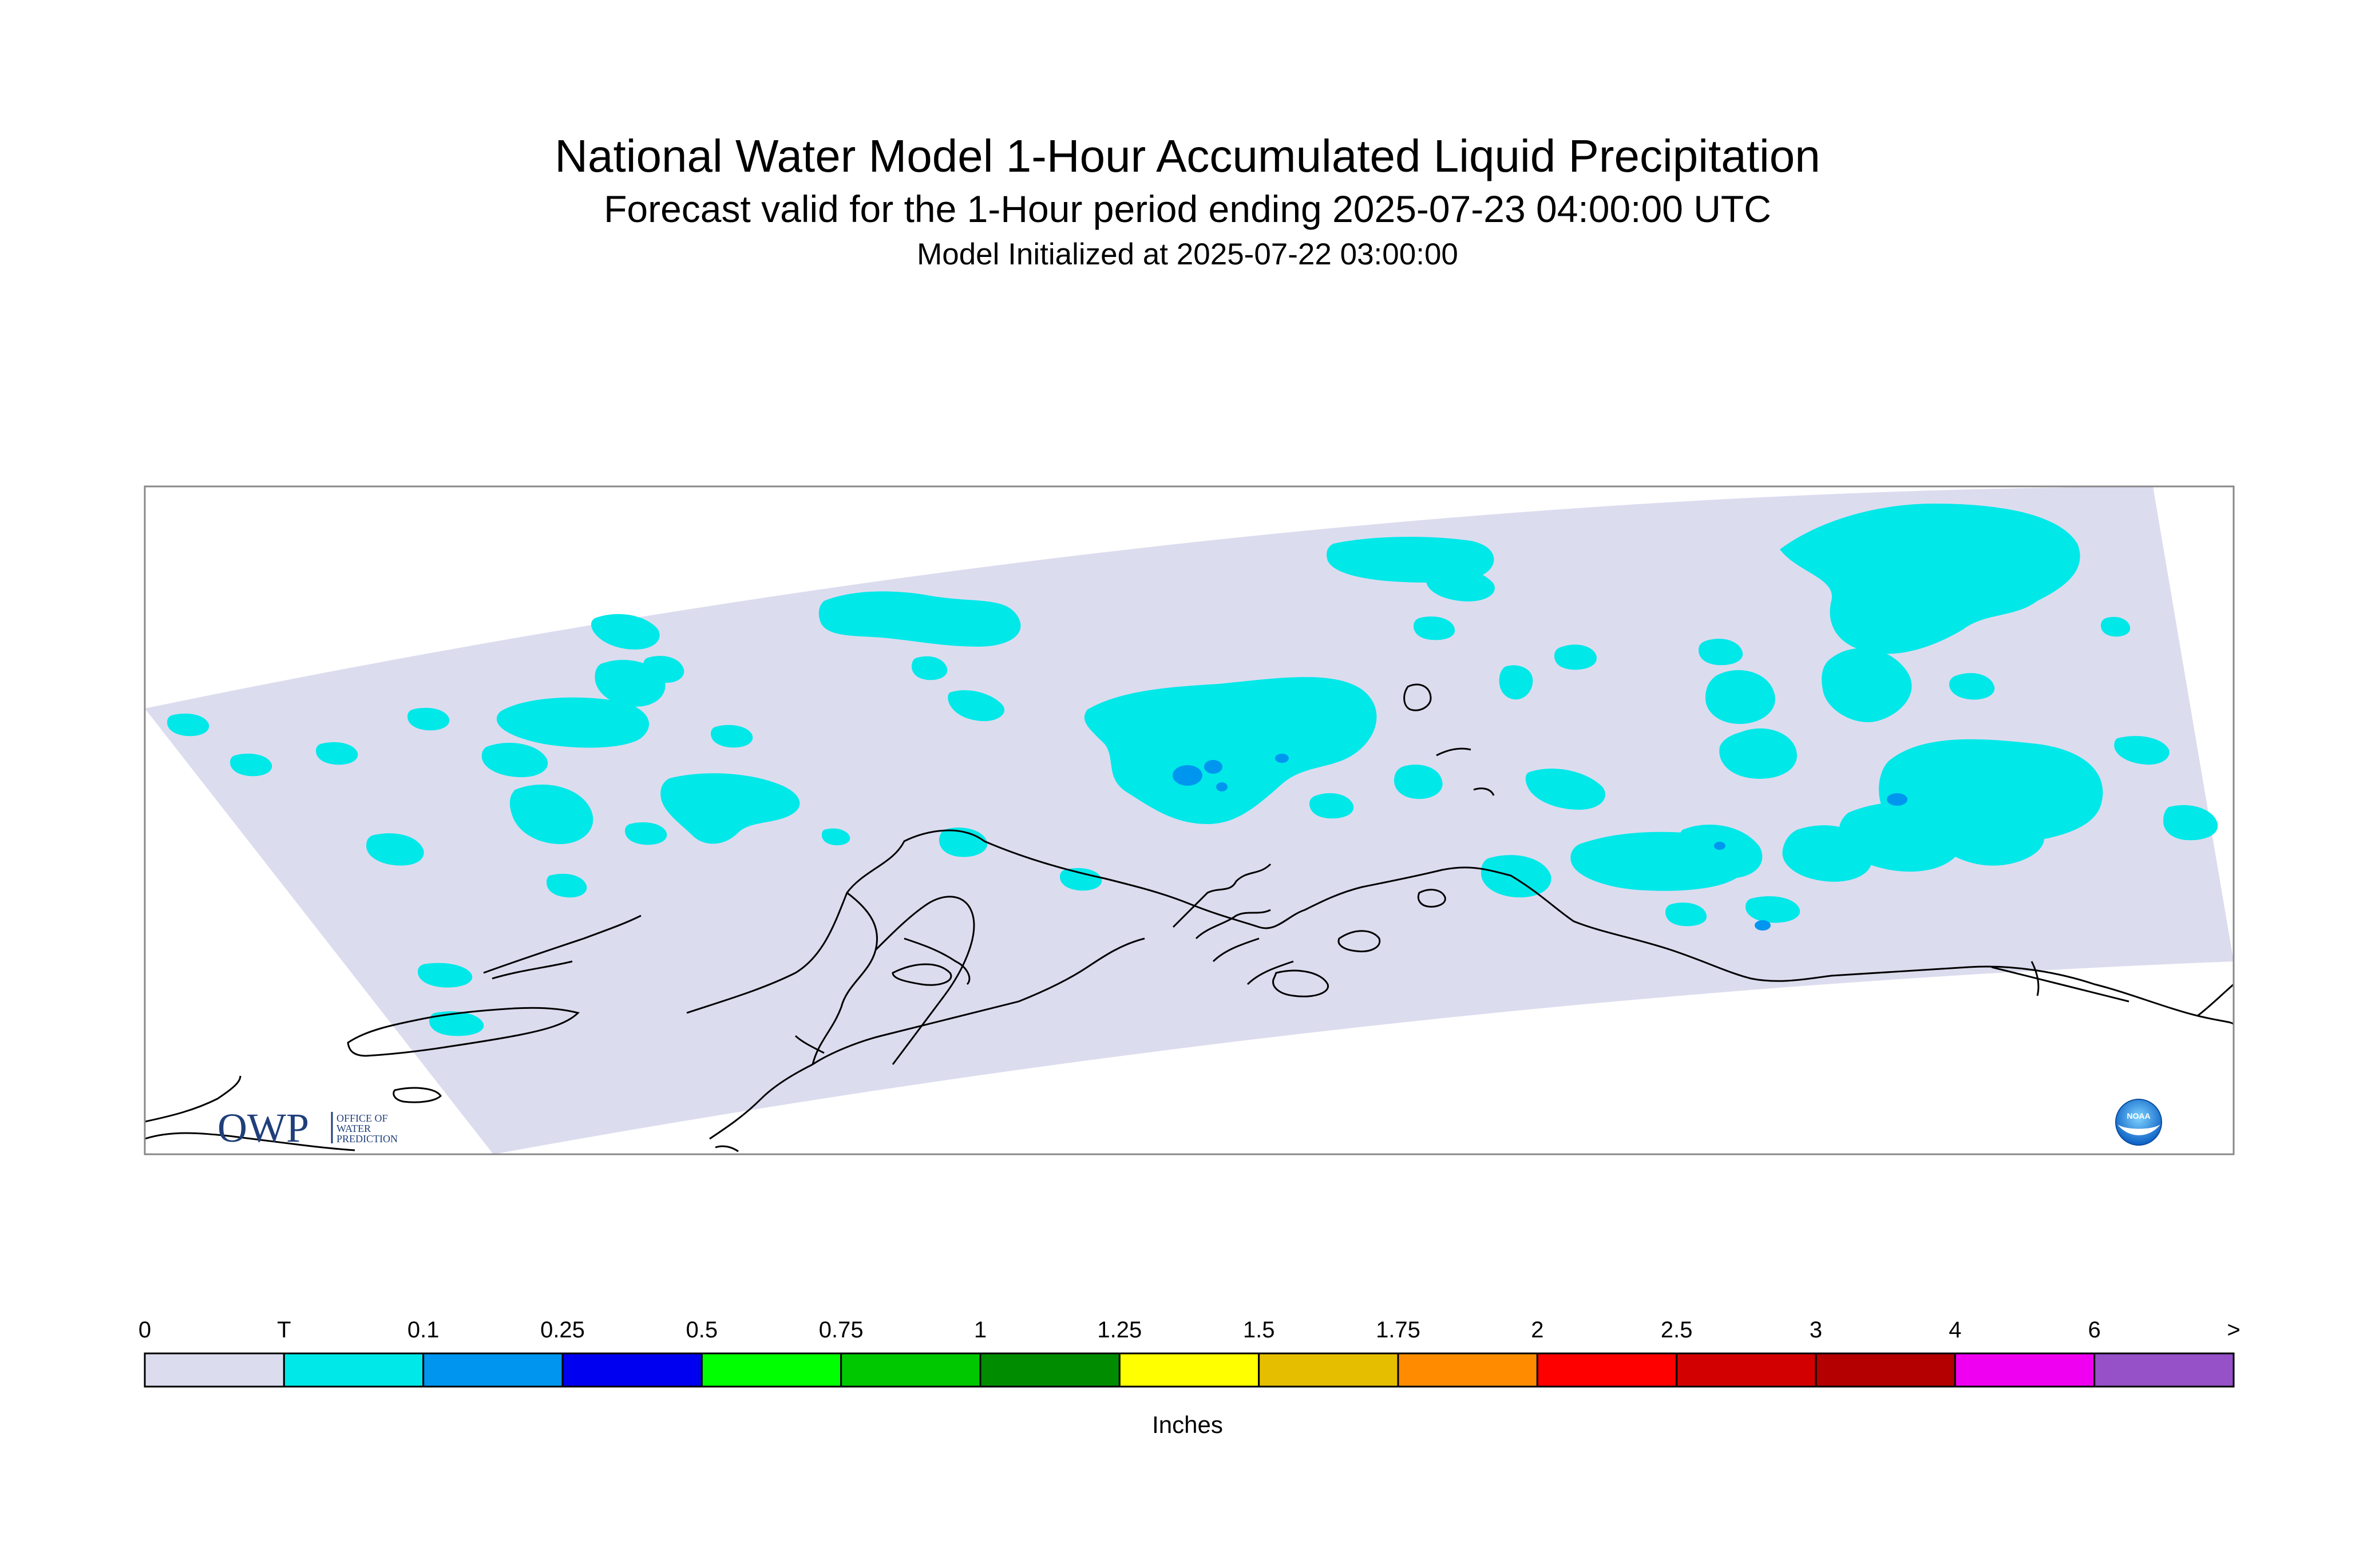  What do you see at coordinates (145, 1330) in the screenshot?
I see `legend-tick-label: 0` at bounding box center [145, 1330].